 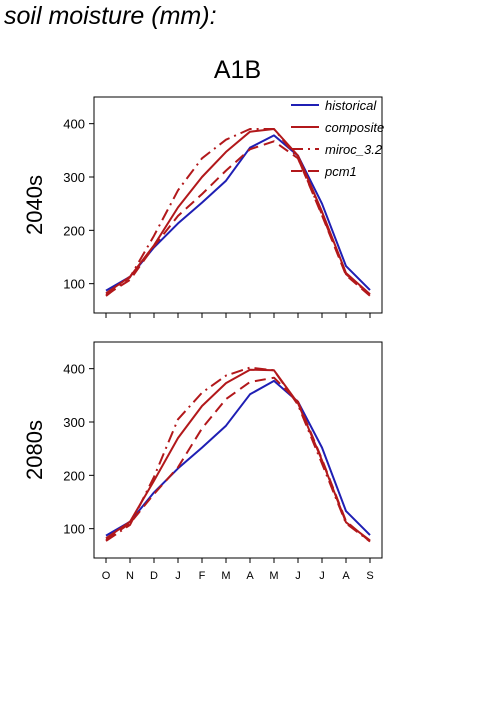 What do you see at coordinates (354, 149) in the screenshot?
I see `legend-label: miroc_3.2` at bounding box center [354, 149].